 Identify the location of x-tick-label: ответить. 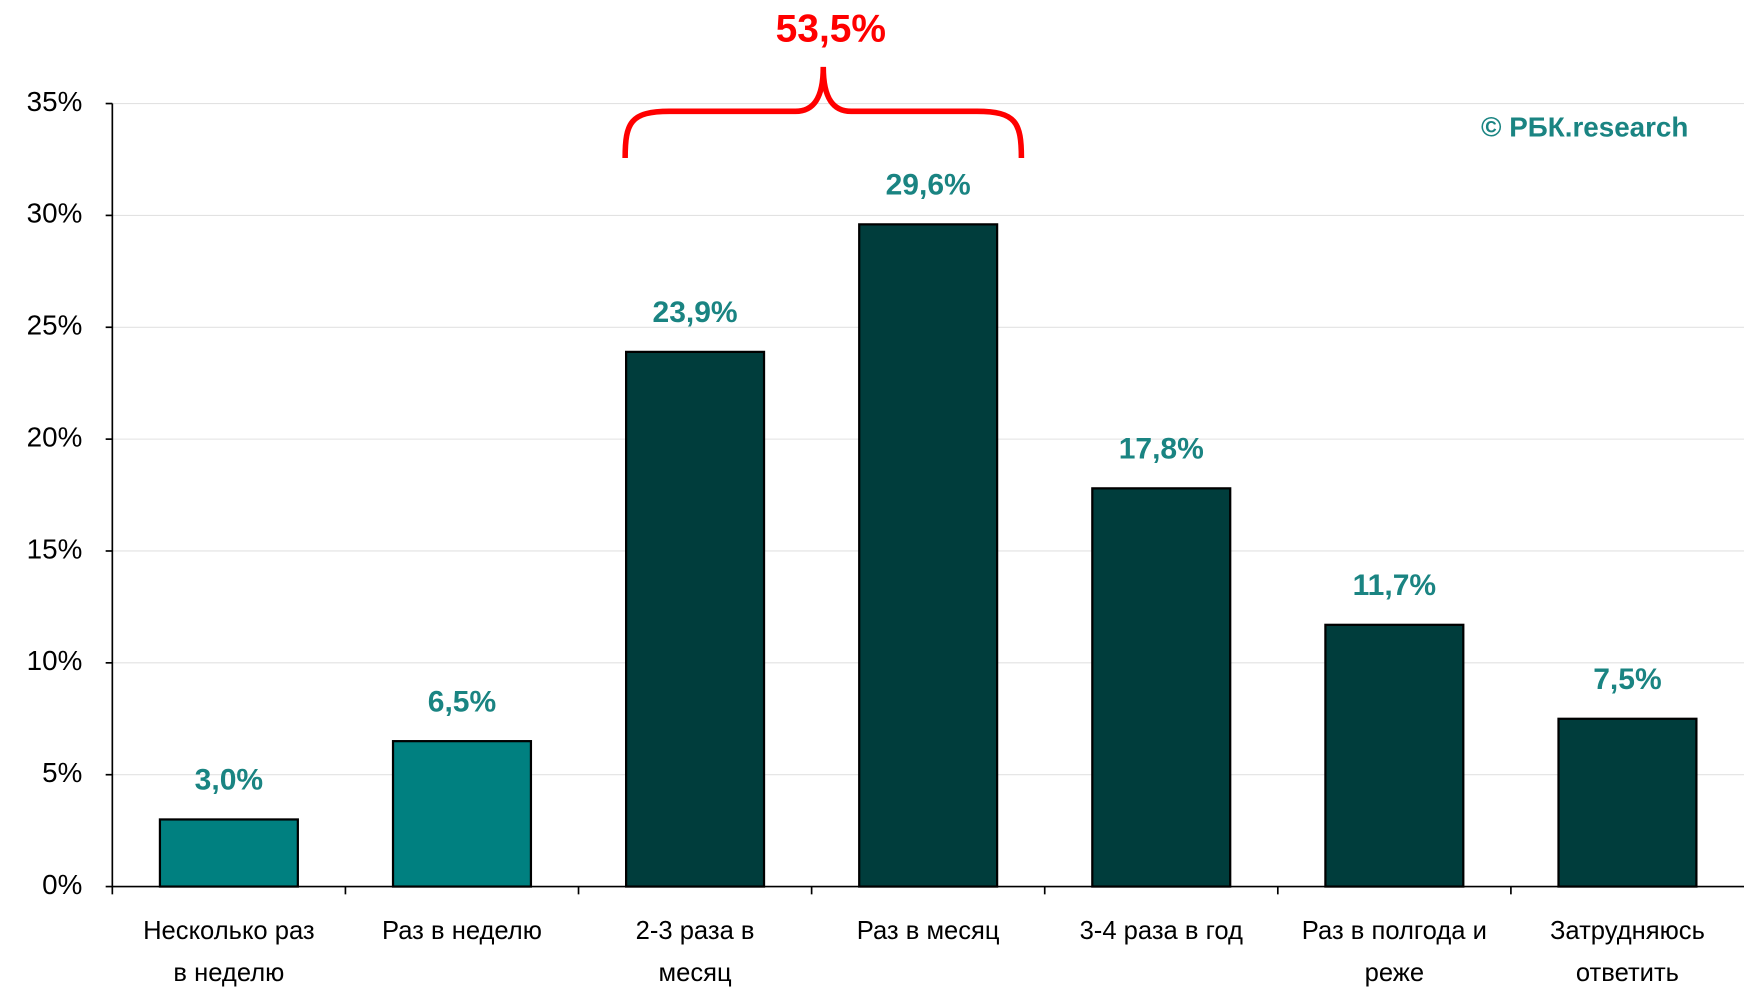
(1627, 973).